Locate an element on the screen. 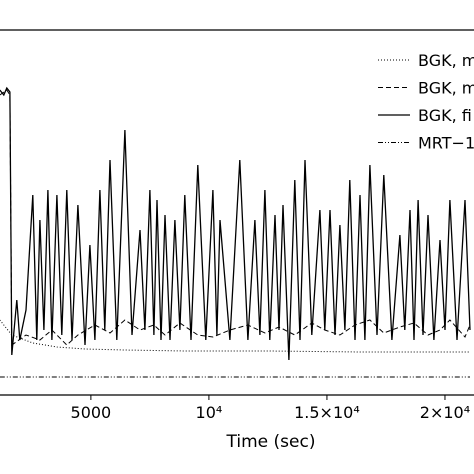  x-tick-label: 10⁴ is located at coordinates (209, 412).